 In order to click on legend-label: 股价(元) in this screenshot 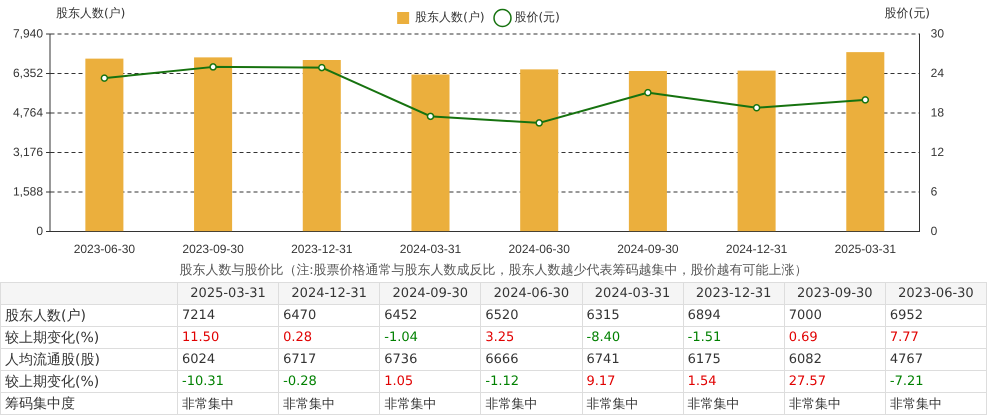, I will do `click(537, 17)`.